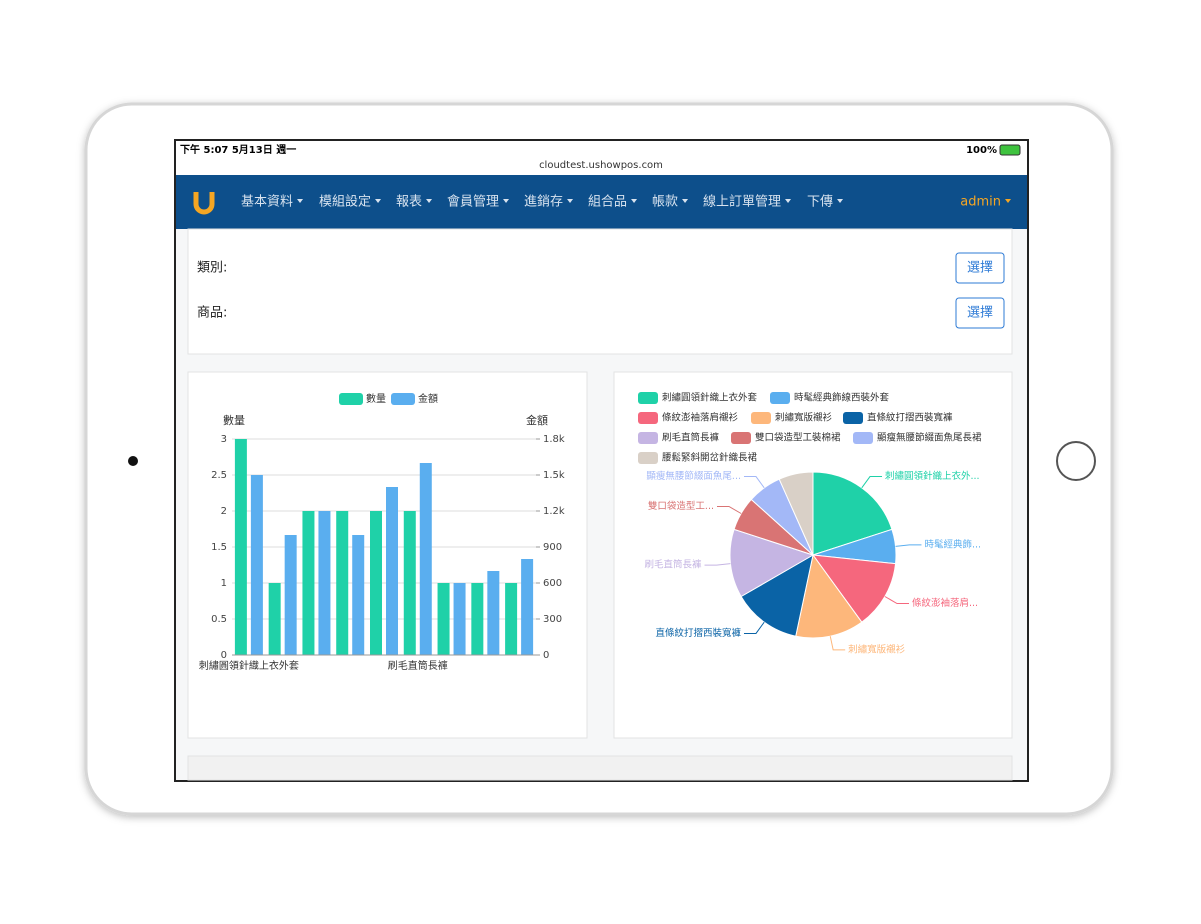 The height and width of the screenshot is (924, 1201). Describe the element at coordinates (428, 398) in the screenshot. I see `legend-label: 金額` at that location.